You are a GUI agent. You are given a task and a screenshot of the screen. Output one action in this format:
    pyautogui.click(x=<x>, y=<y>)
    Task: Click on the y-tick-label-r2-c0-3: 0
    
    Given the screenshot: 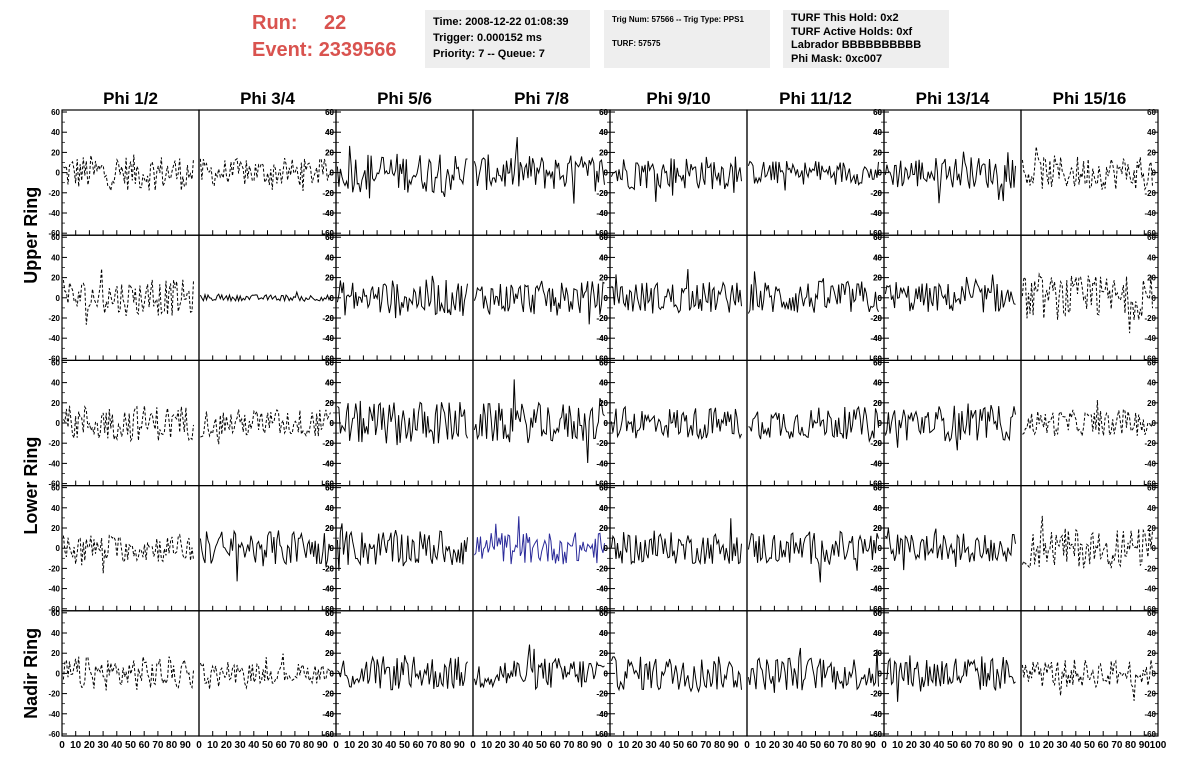 What is the action you would take?
    pyautogui.click(x=58, y=423)
    